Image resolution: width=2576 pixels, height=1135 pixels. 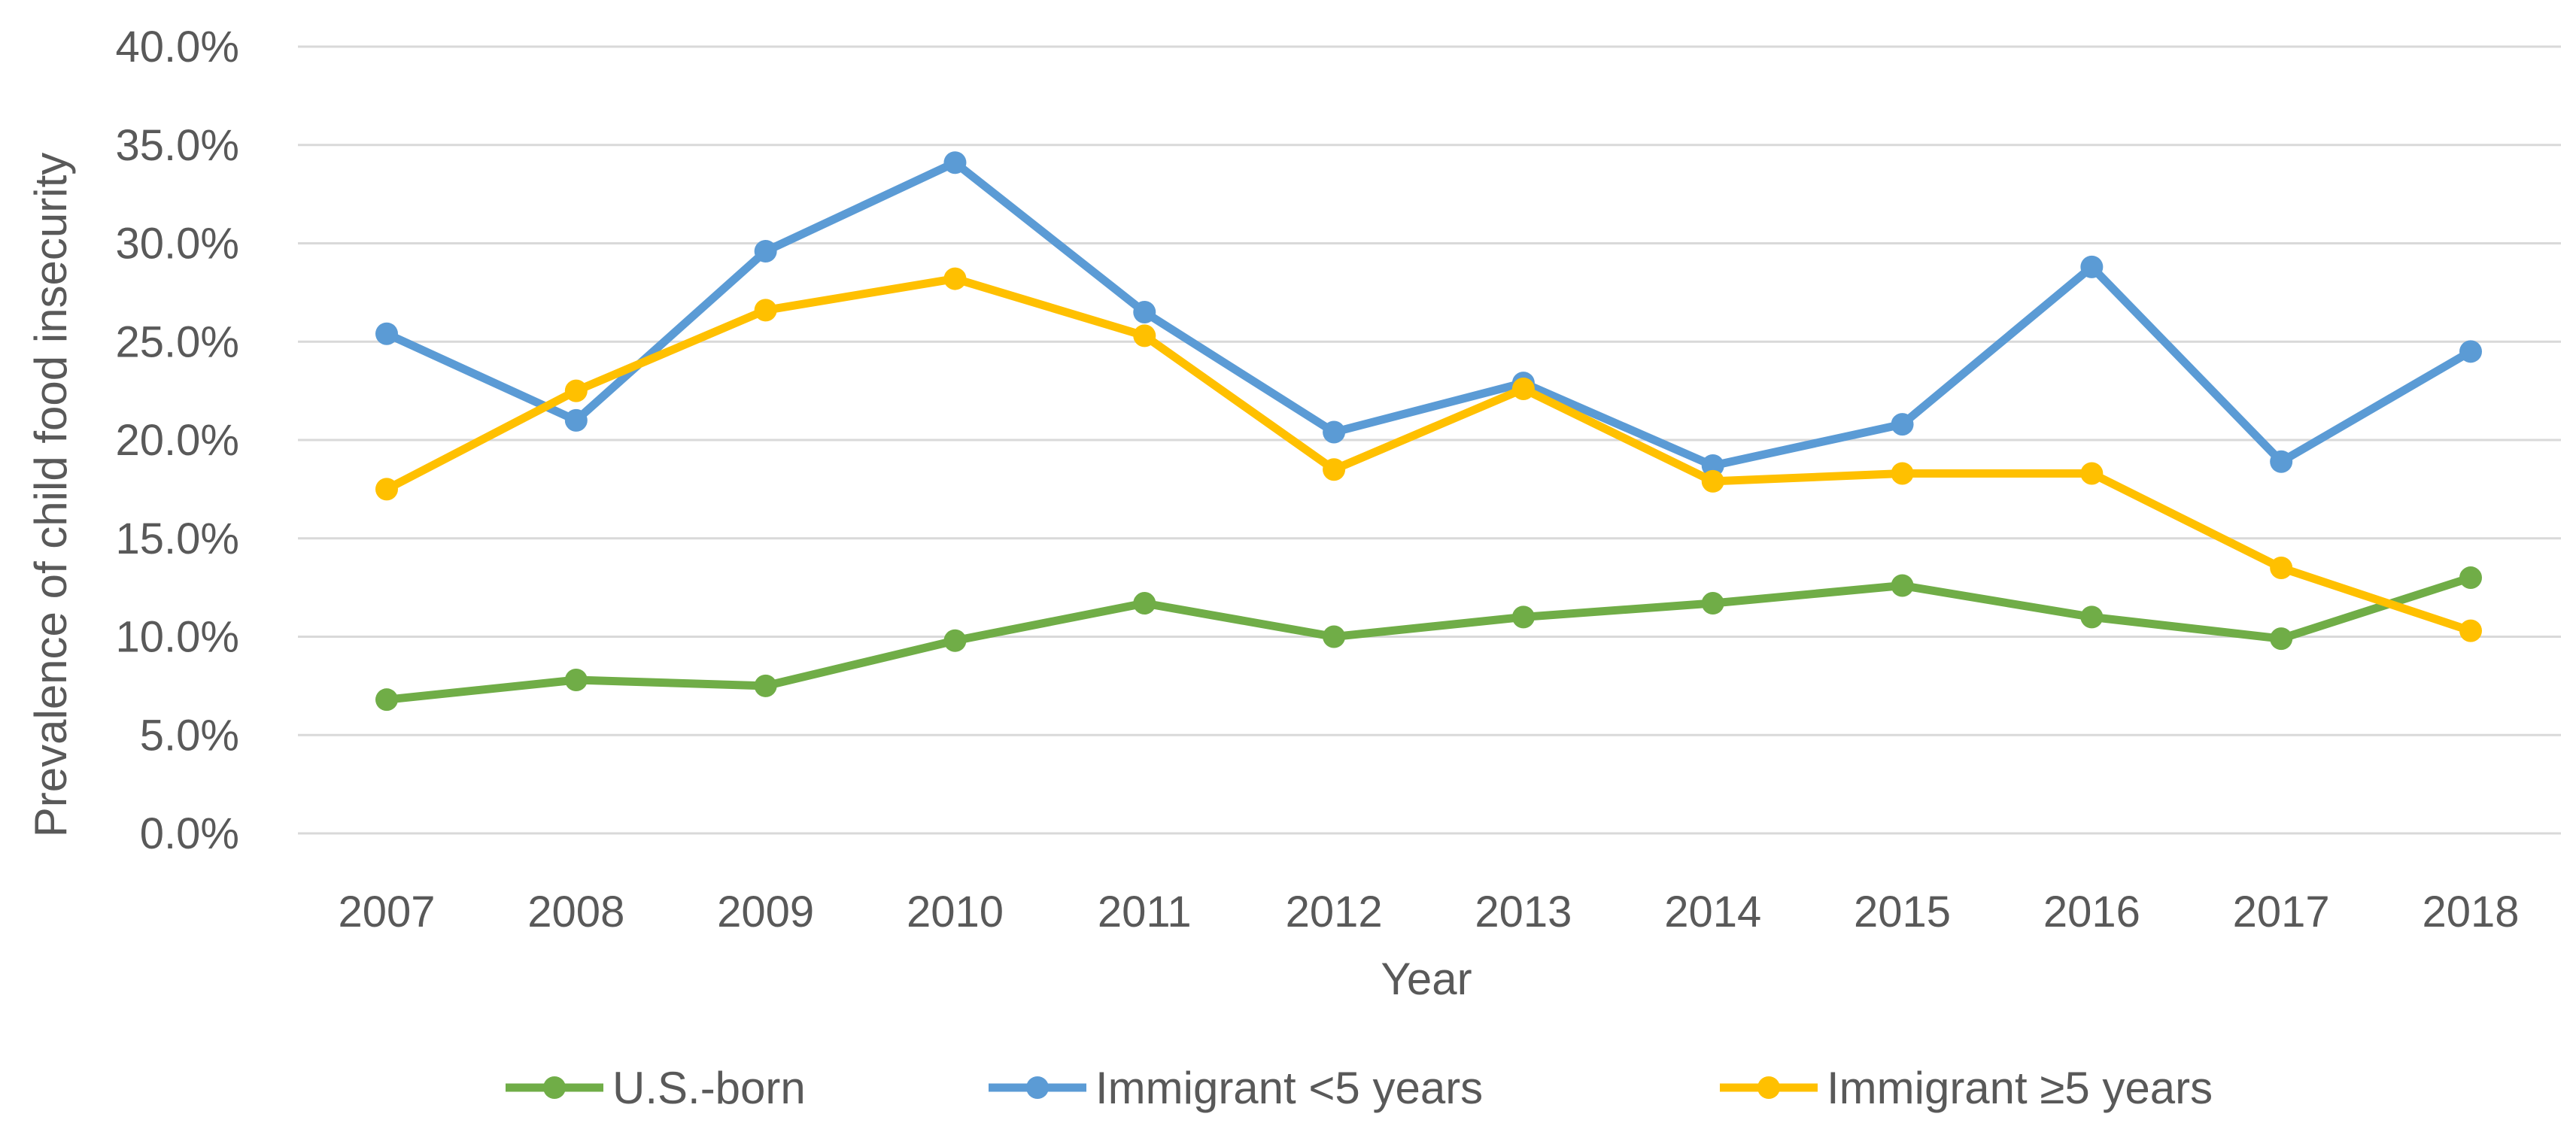 What do you see at coordinates (178, 245) in the screenshot?
I see `y-tick-label: 30.0%` at bounding box center [178, 245].